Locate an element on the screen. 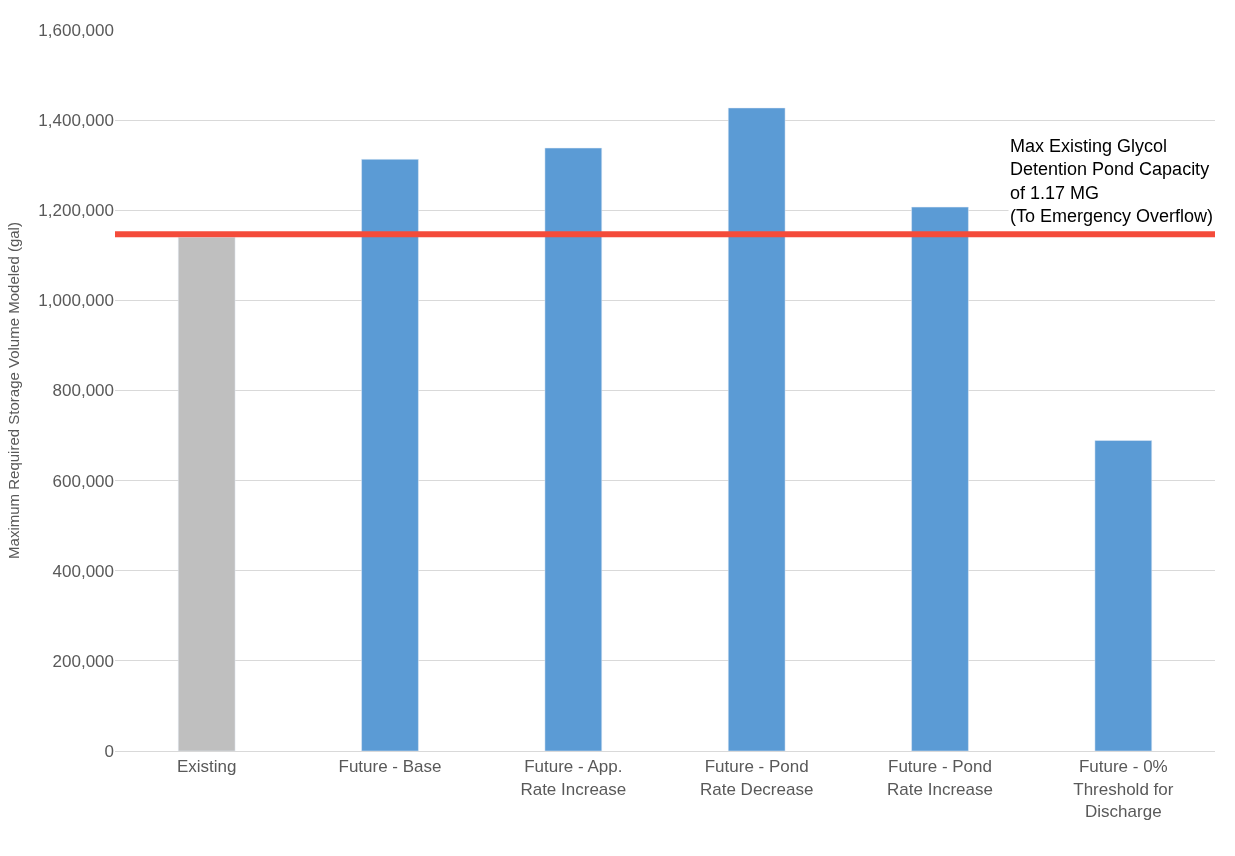 This screenshot has width=1235, height=856. y-tick-label: 1,400,000 is located at coordinates (76, 121).